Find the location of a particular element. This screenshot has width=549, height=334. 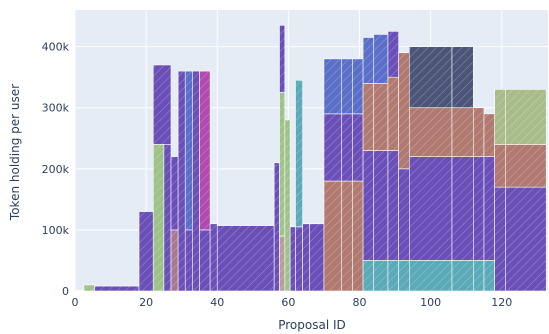

y-axis-title: Token holding per user is located at coordinates (15, 152).